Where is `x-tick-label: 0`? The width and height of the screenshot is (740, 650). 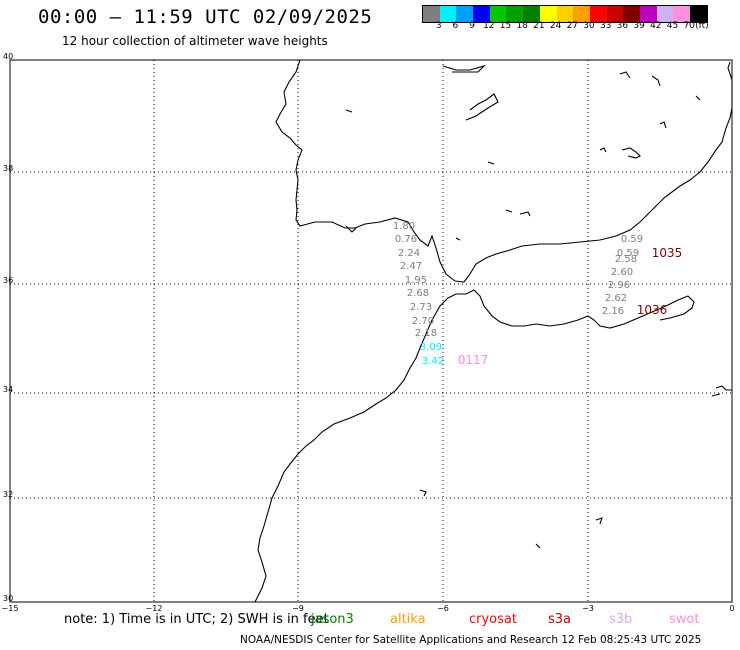 x-tick-label: 0 is located at coordinates (731, 608).